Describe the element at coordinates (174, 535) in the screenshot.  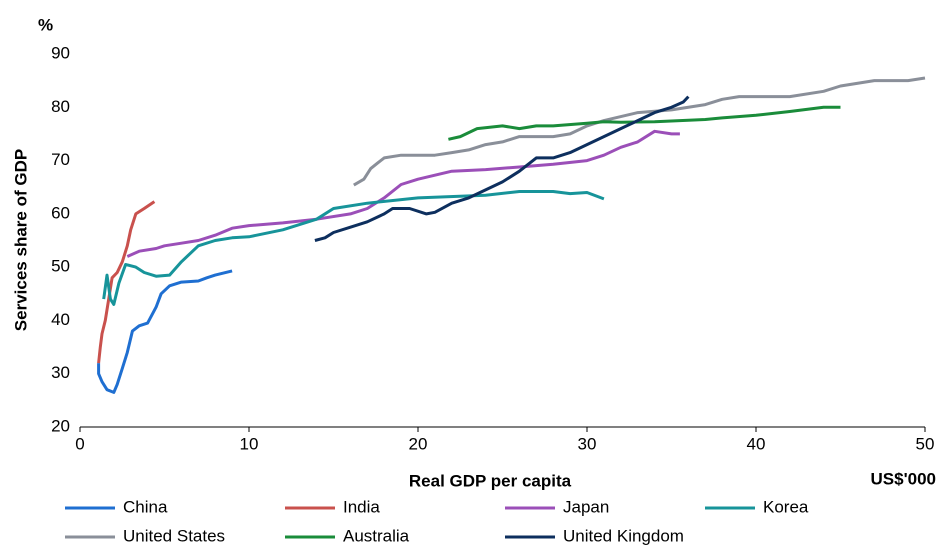
I see `legend-label: United States` at that location.